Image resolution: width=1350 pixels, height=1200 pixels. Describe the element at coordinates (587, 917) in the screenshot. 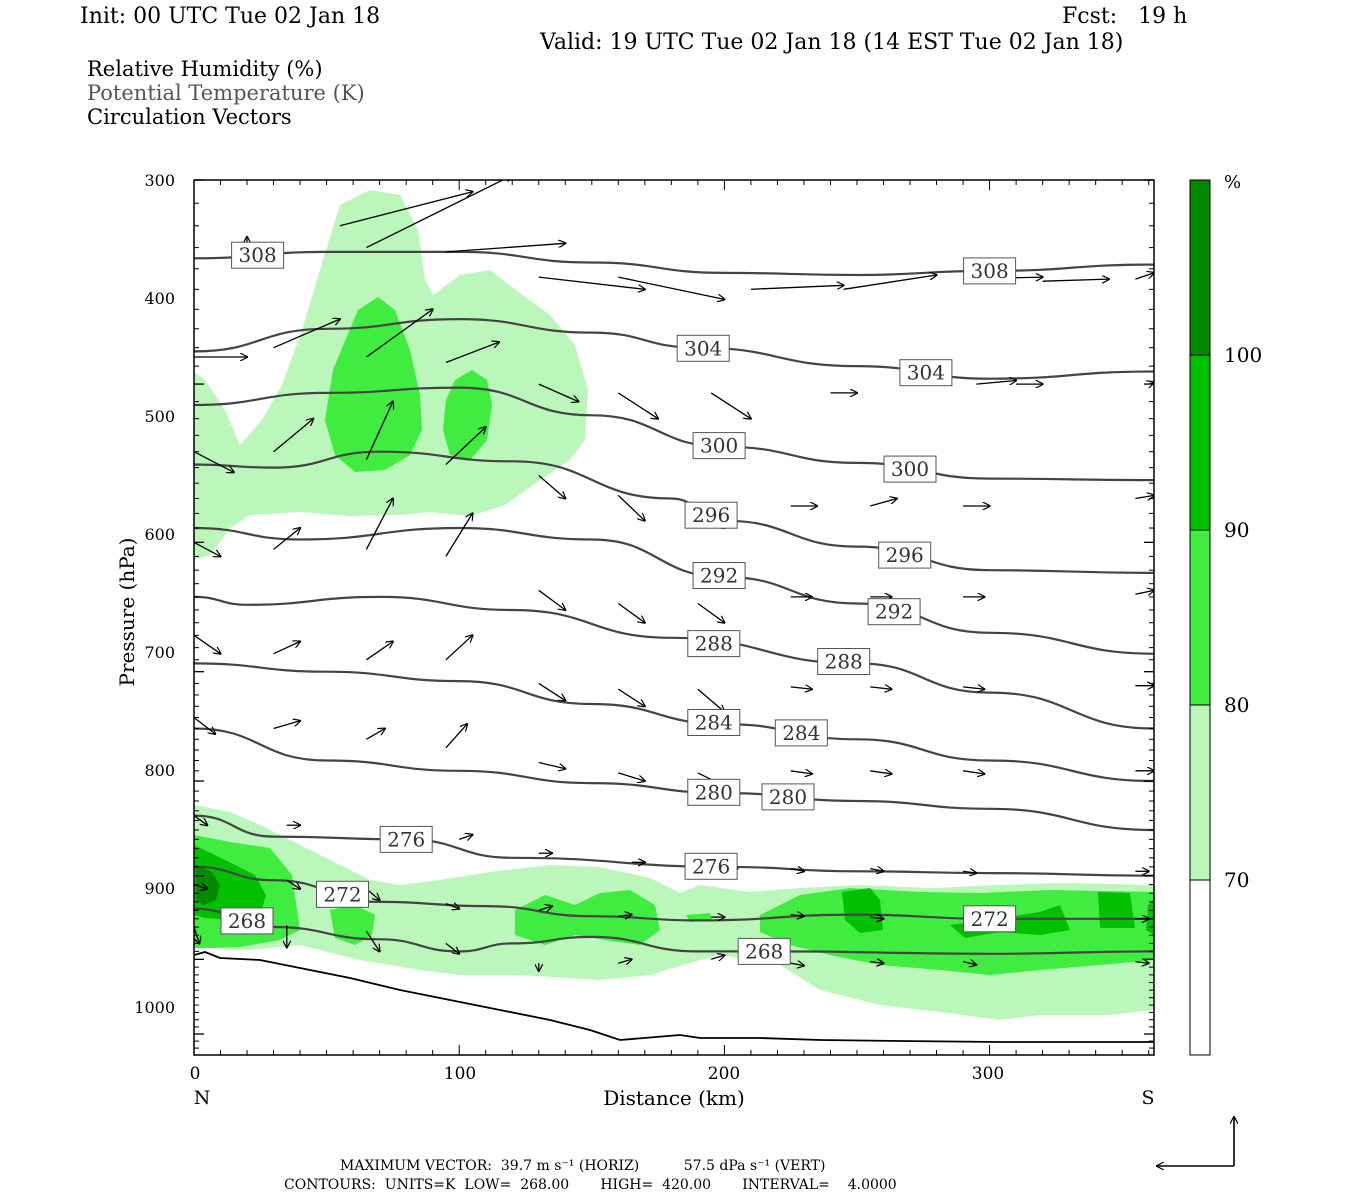

I see `rh-80-lower-blob-b` at that location.